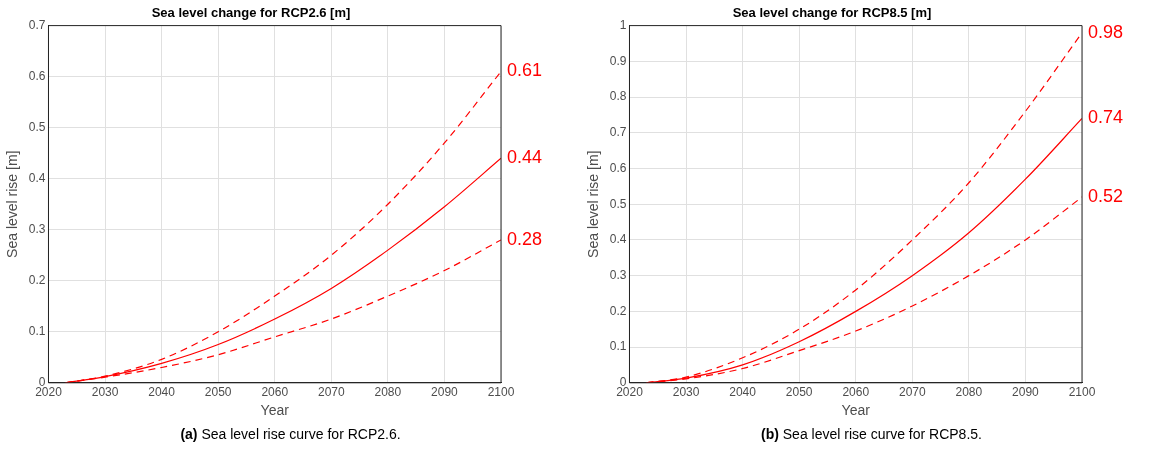  Describe the element at coordinates (1105, 196) in the screenshot. I see `data-label: 0.52` at that location.